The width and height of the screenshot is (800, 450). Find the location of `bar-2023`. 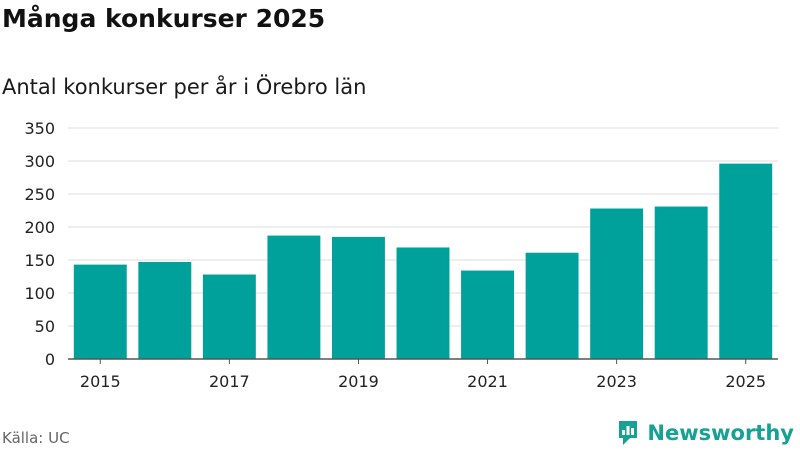

bar-2023 is located at coordinates (617, 283).